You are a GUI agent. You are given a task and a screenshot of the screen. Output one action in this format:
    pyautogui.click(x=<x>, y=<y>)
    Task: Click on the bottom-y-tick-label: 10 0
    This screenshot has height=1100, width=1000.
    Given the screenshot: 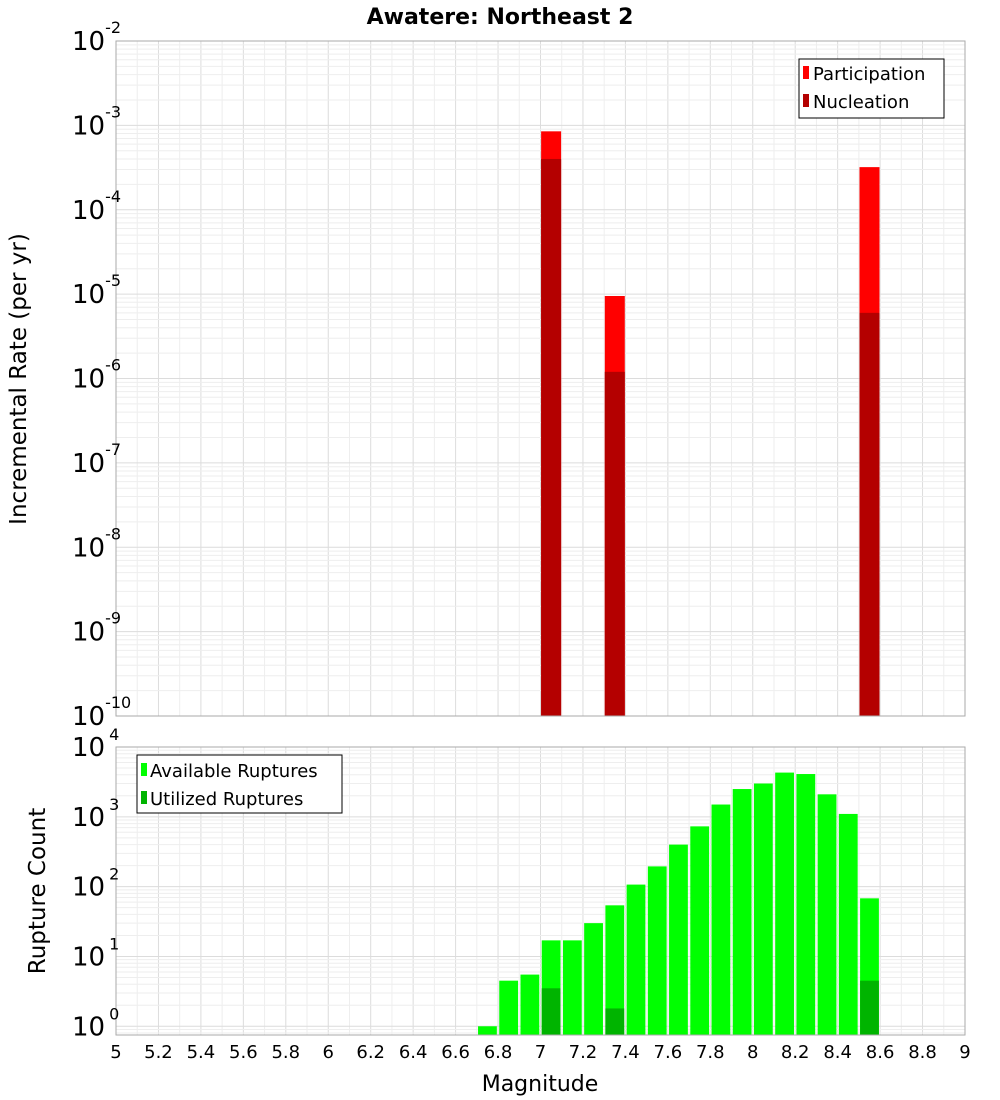 What is the action you would take?
    pyautogui.click(x=95, y=1023)
    